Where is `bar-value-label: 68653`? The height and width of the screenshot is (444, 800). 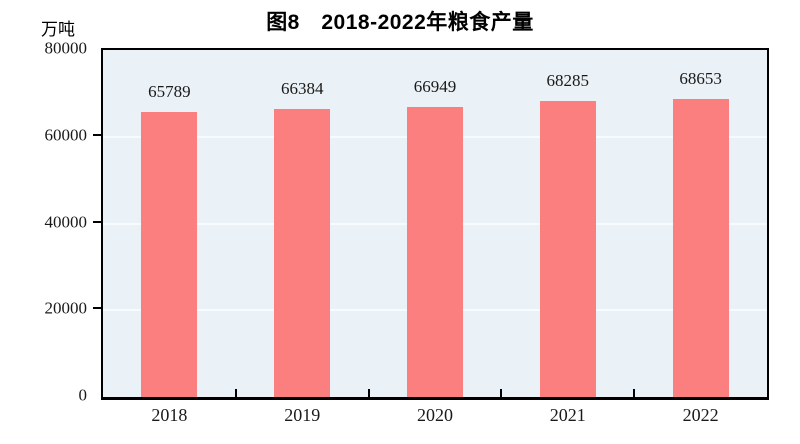 bar-value-label: 68653 is located at coordinates (700, 79).